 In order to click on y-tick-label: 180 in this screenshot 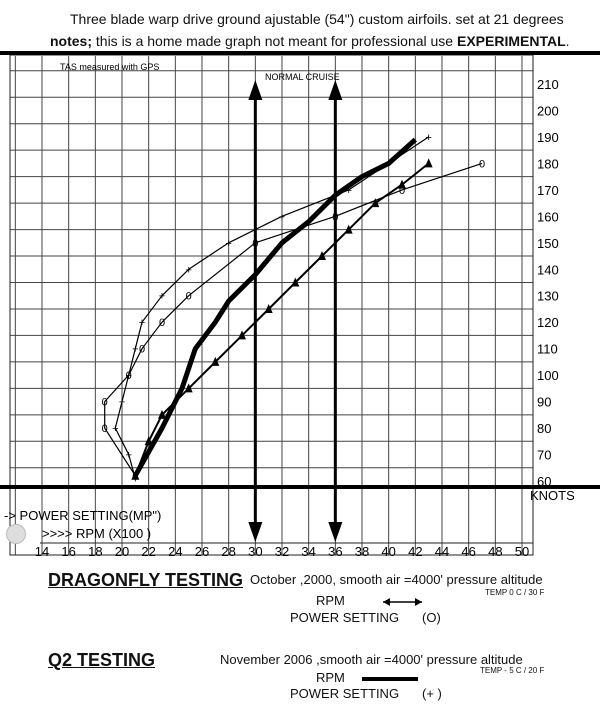, I will do `click(548, 163)`.